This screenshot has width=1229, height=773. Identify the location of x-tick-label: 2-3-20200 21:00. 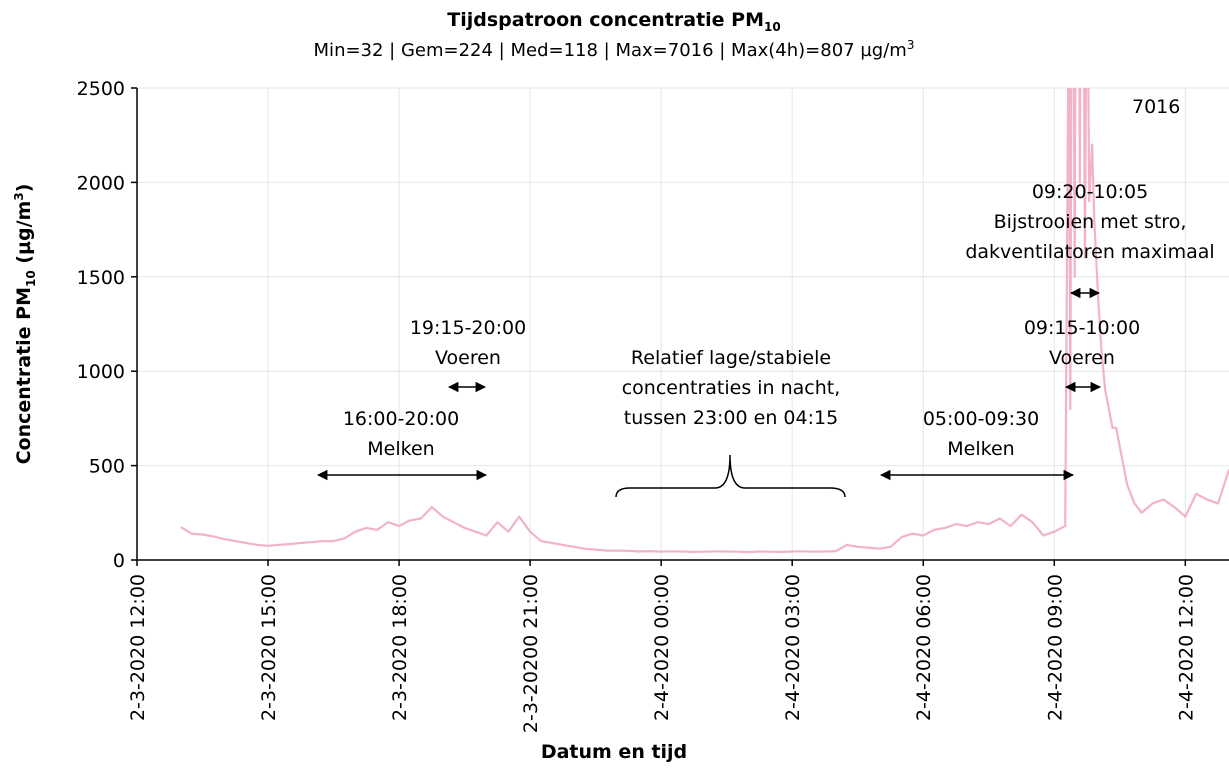
(531, 653).